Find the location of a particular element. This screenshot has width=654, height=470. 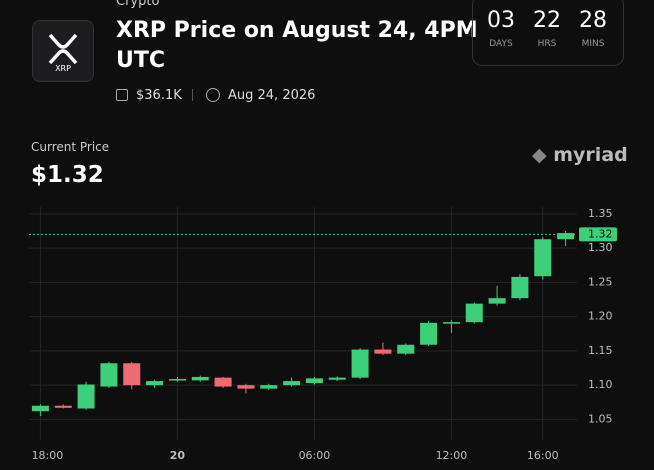

logo-text: XRP is located at coordinates (63, 68).